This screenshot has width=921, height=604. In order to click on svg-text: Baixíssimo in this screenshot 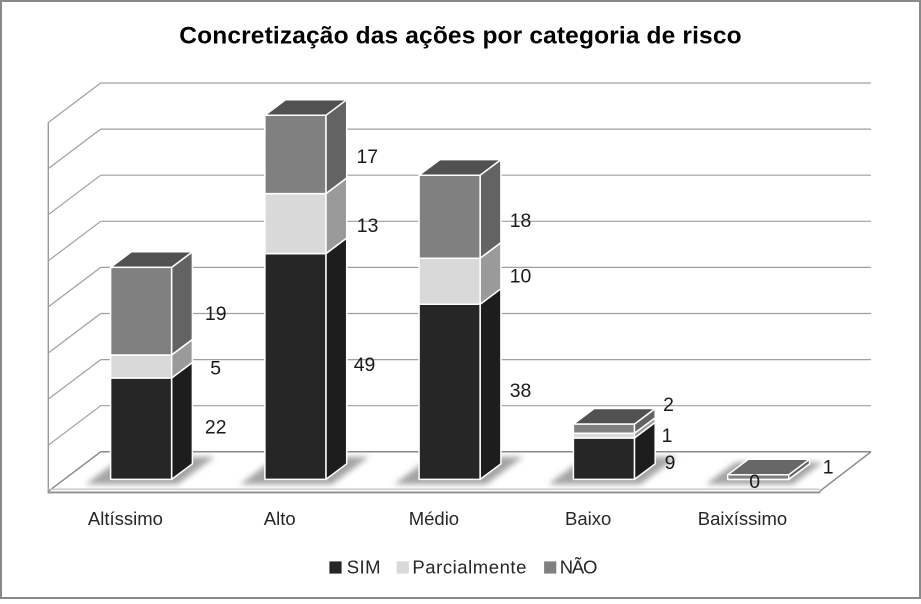, I will do `click(742, 518)`.